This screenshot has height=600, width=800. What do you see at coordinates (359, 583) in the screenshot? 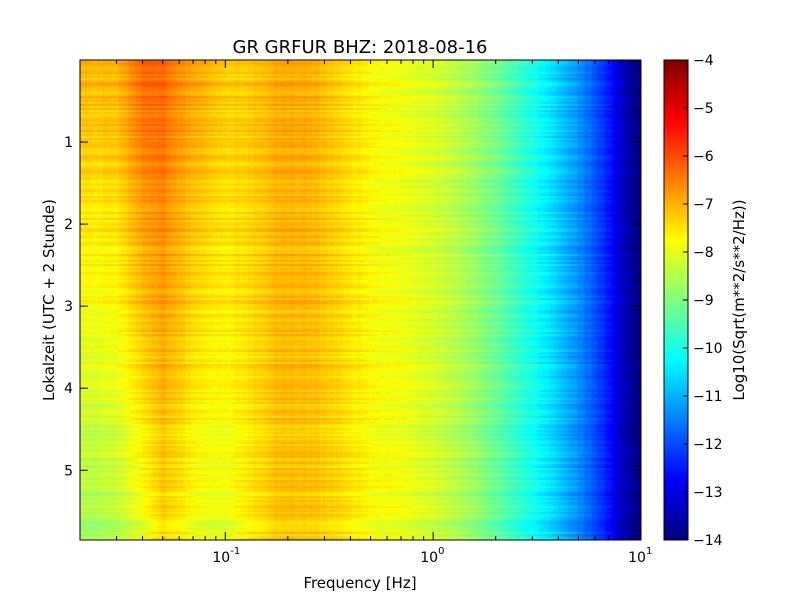
I see `x-axis-label: Frequency [Hz]` at bounding box center [359, 583].